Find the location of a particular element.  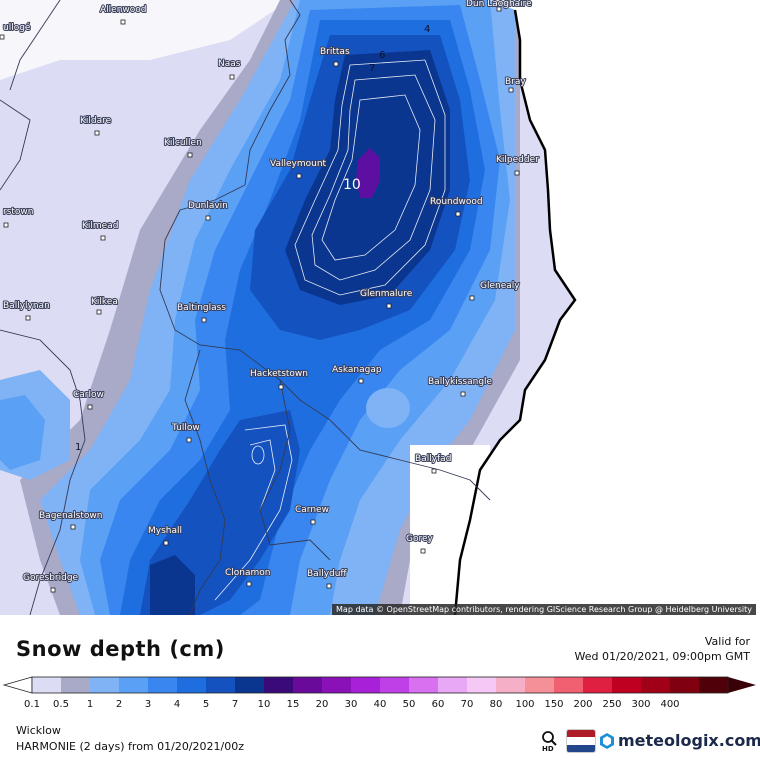

town-label: Askanagap is located at coordinates (357, 370).